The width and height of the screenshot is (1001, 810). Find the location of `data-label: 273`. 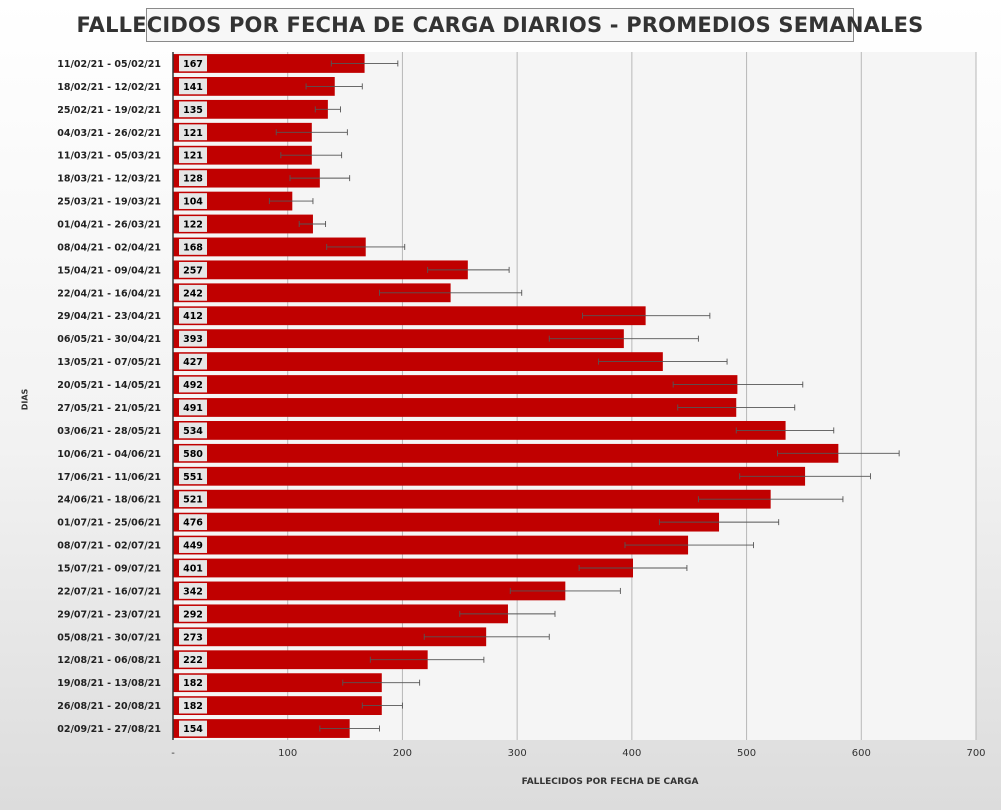

data-label: 273 is located at coordinates (193, 637).